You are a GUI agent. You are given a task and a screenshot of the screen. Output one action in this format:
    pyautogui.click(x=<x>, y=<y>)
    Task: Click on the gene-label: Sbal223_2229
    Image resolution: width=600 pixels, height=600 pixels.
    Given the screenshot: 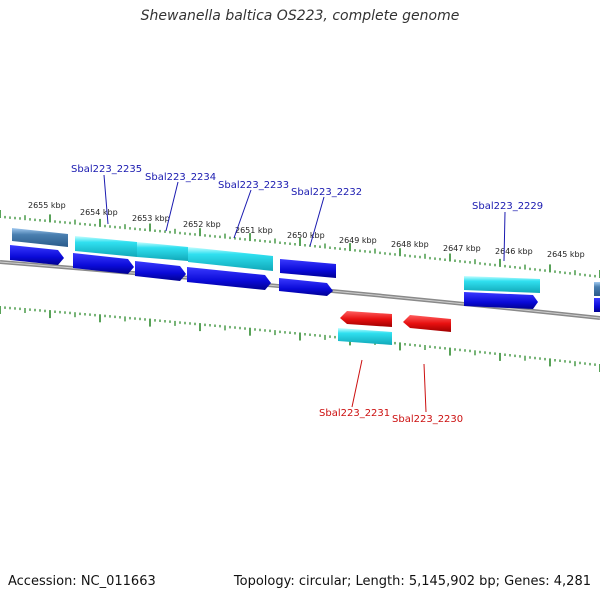 What is the action you would take?
    pyautogui.click(x=507, y=206)
    